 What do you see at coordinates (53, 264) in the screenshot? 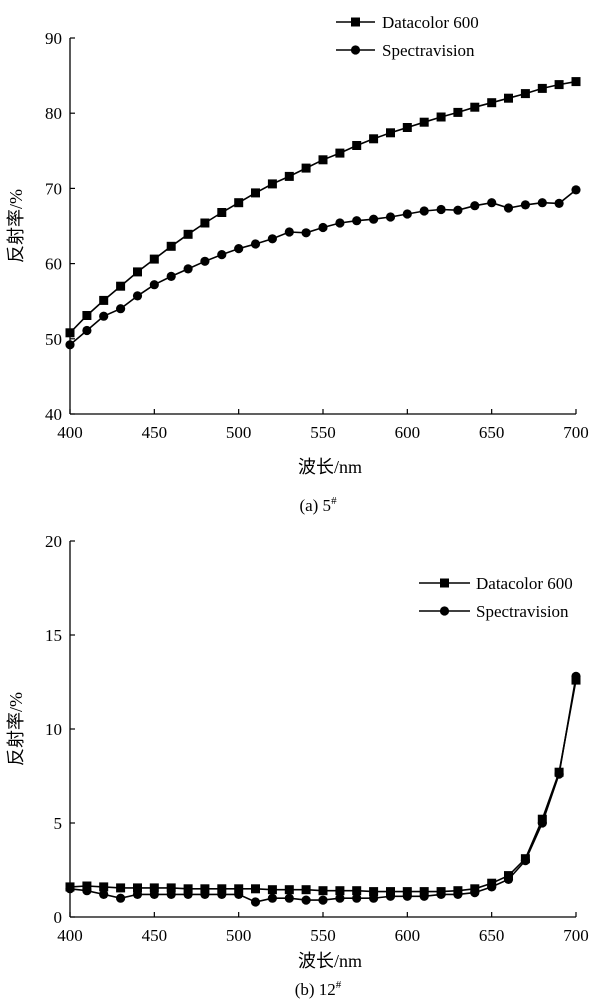
I see `y-tick-label: 60` at bounding box center [53, 264].